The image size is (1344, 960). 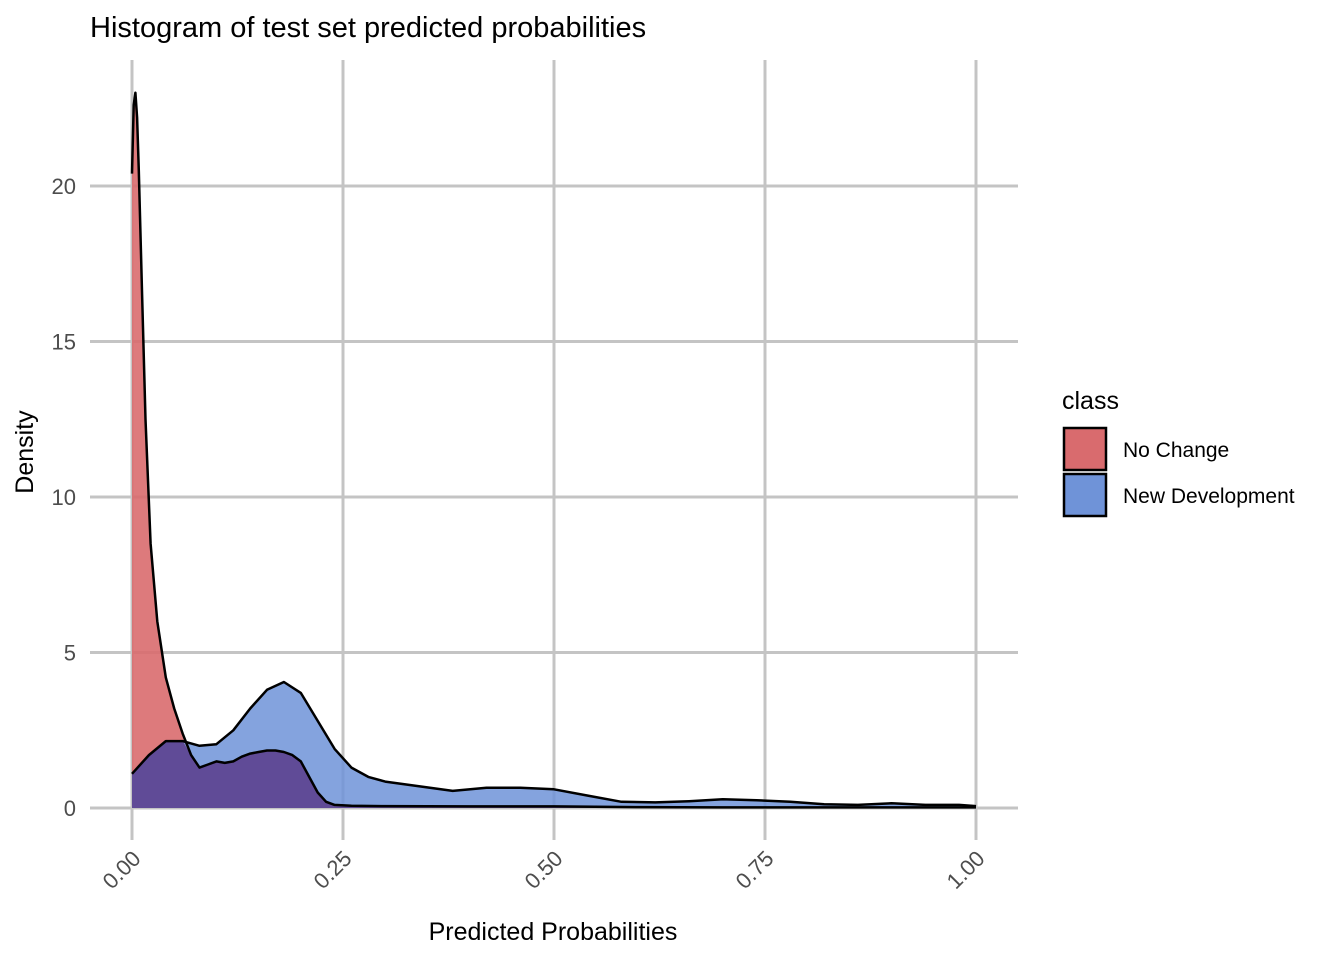 What do you see at coordinates (1090, 401) in the screenshot?
I see `legend-title: class` at bounding box center [1090, 401].